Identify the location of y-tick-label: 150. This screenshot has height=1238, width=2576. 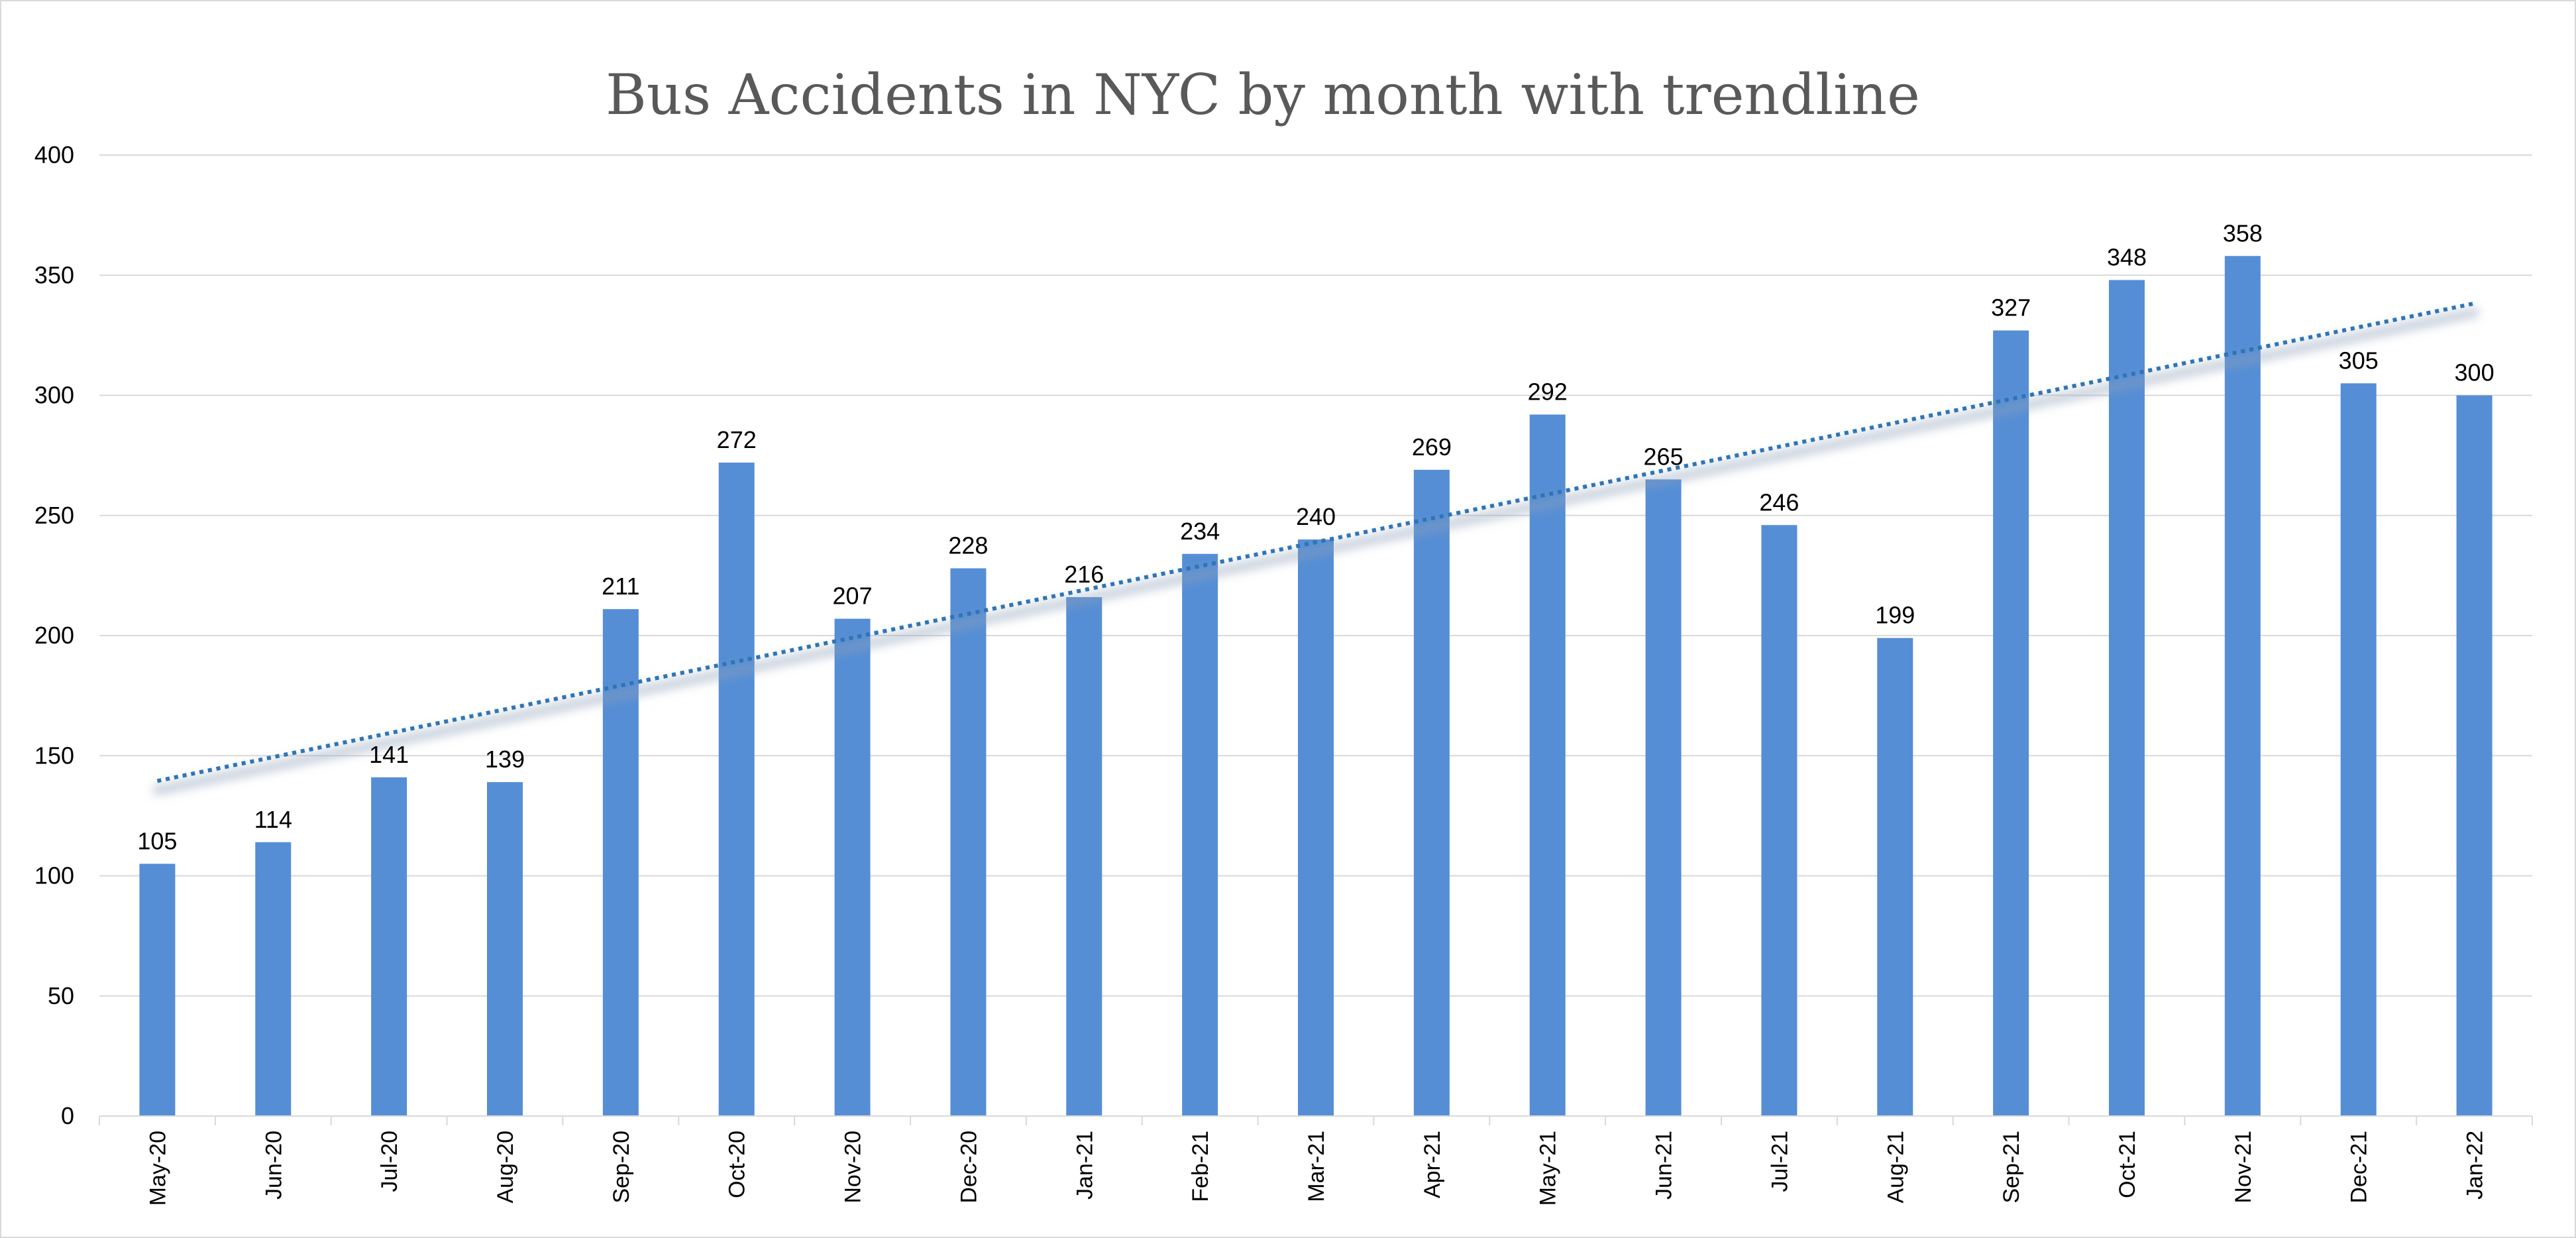
(54, 755).